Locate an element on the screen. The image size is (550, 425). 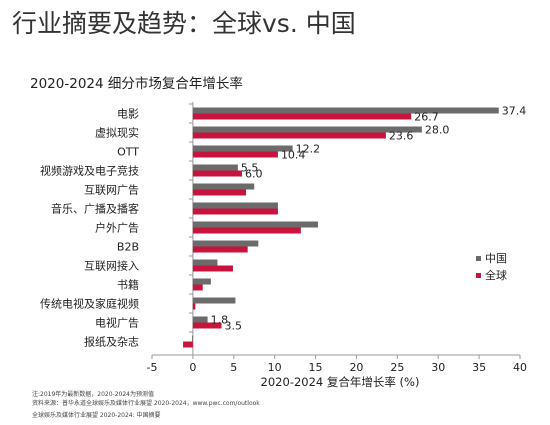
footnote-data-note: 注:2019年为最新数据，2020-2024为预测值 is located at coordinates (93, 394).